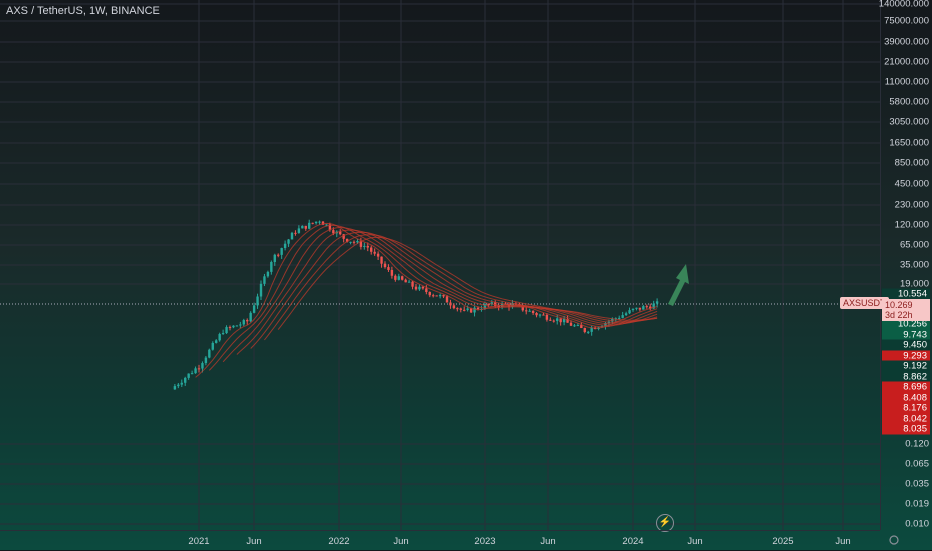  Describe the element at coordinates (906, 540) in the screenshot. I see `settings-icon` at that location.